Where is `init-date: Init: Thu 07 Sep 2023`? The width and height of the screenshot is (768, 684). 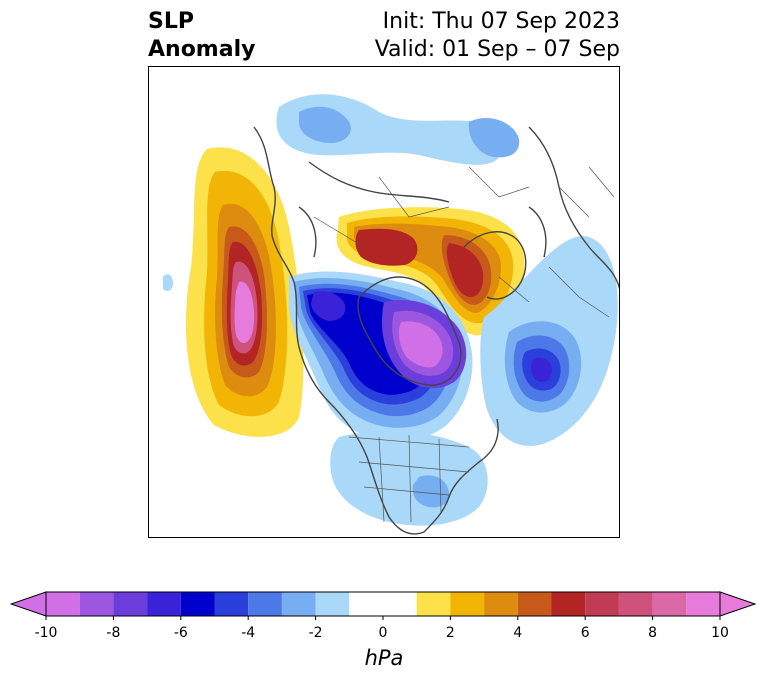 init-date: Init: Thu 07 Sep 2023 is located at coordinates (501, 21).